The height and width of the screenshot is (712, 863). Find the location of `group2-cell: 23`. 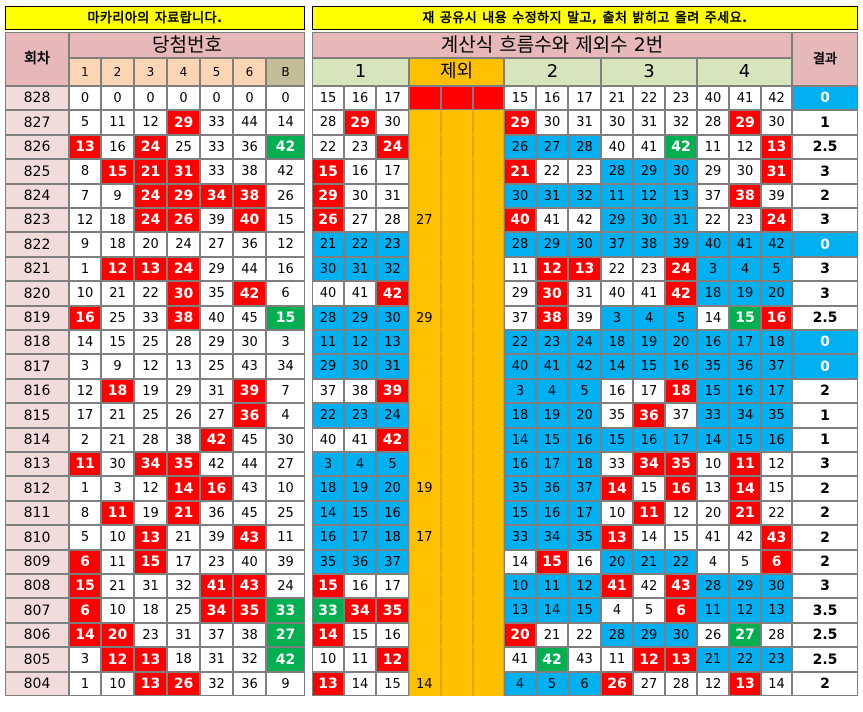

group2-cell: 23 is located at coordinates (584, 171).